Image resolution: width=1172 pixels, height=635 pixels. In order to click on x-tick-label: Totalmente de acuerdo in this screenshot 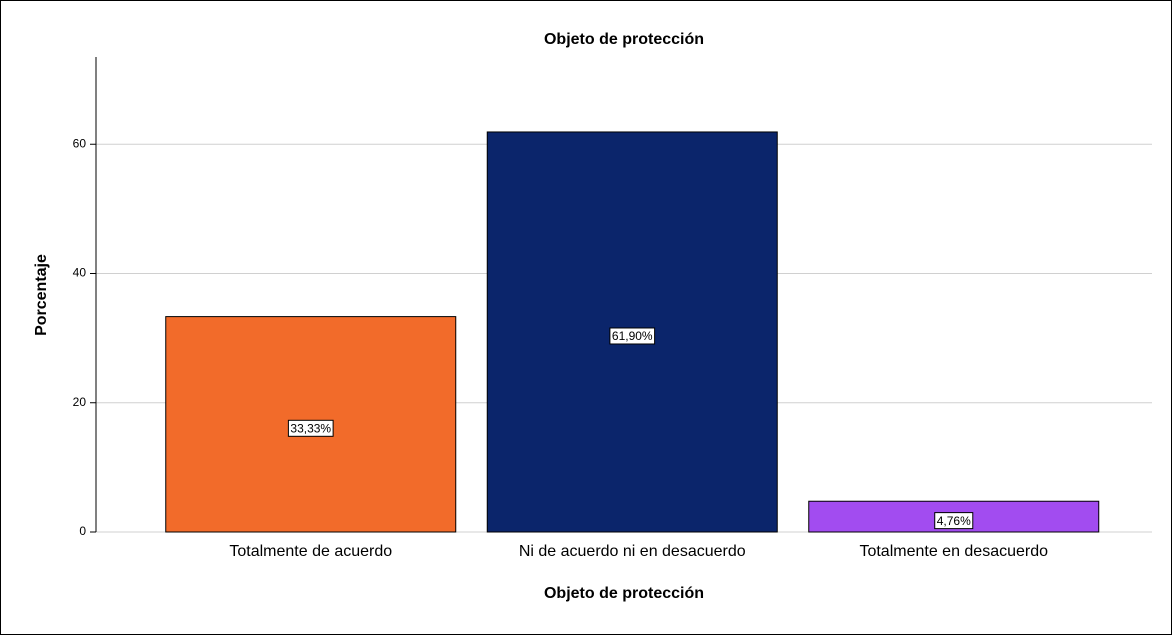, I will do `click(310, 551)`.